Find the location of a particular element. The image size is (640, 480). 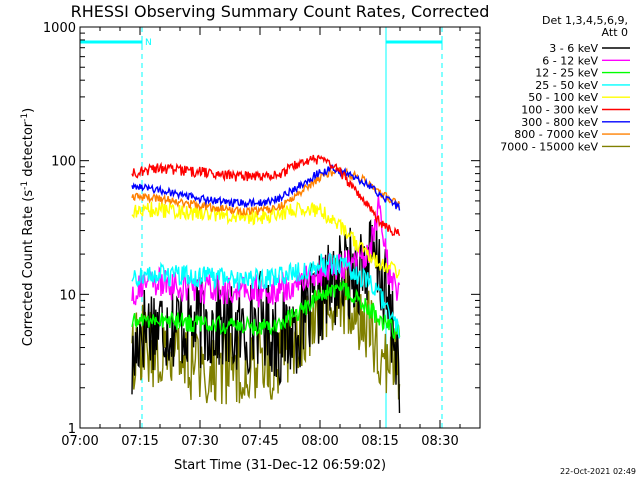

y-tick-label-2: 100 is located at coordinates (63, 162).